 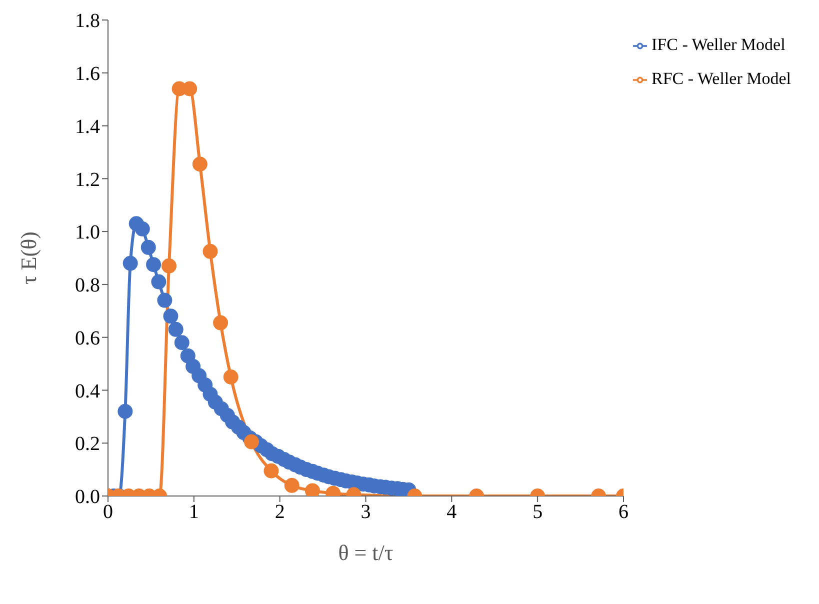 What do you see at coordinates (87, 179) in the screenshot?
I see `y-tick-label: 1.2` at bounding box center [87, 179].